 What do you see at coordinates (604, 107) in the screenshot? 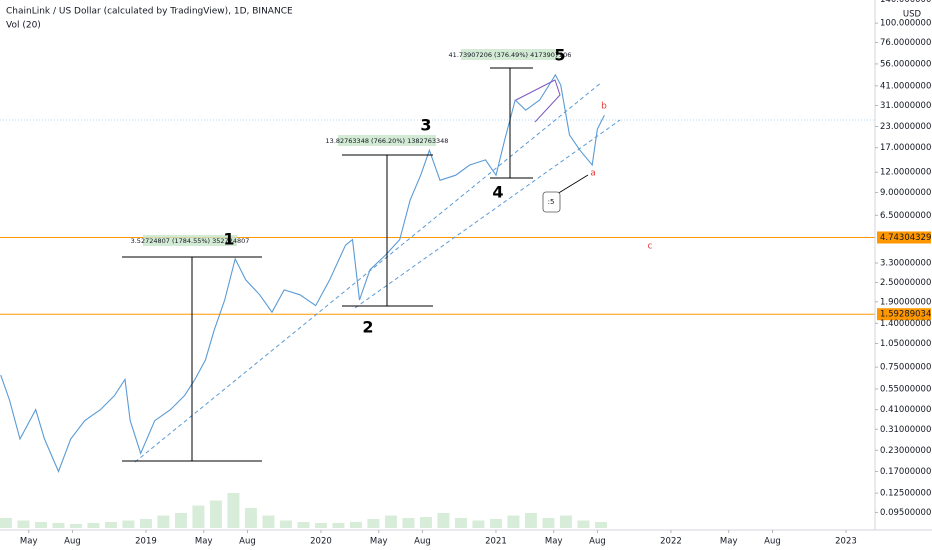
I see `correction-label: b` at bounding box center [604, 107].